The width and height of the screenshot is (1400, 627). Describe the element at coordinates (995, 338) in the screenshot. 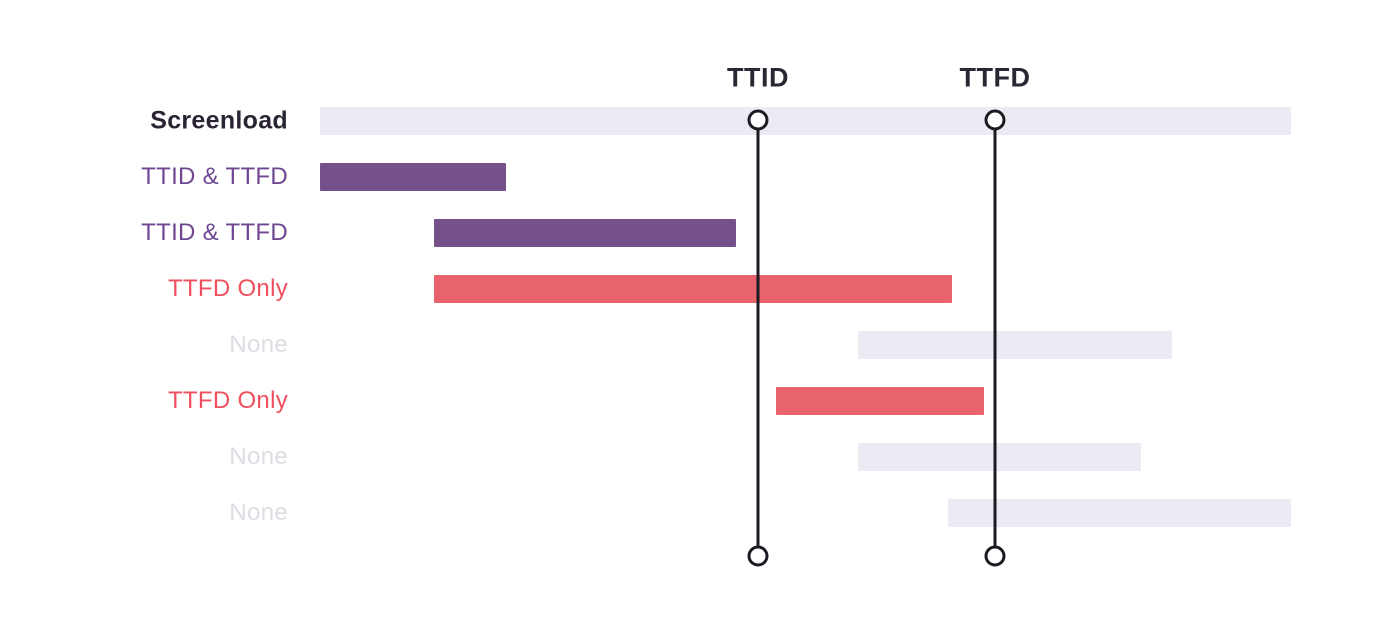

I see `marker-line-ttfd` at that location.